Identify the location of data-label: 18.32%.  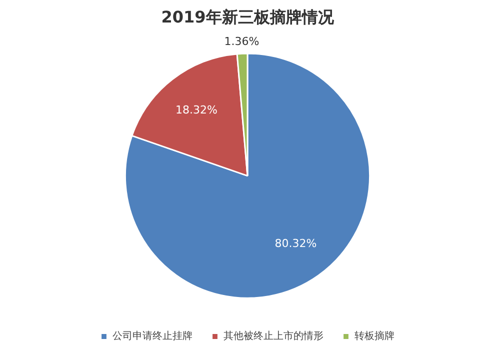
(196, 110).